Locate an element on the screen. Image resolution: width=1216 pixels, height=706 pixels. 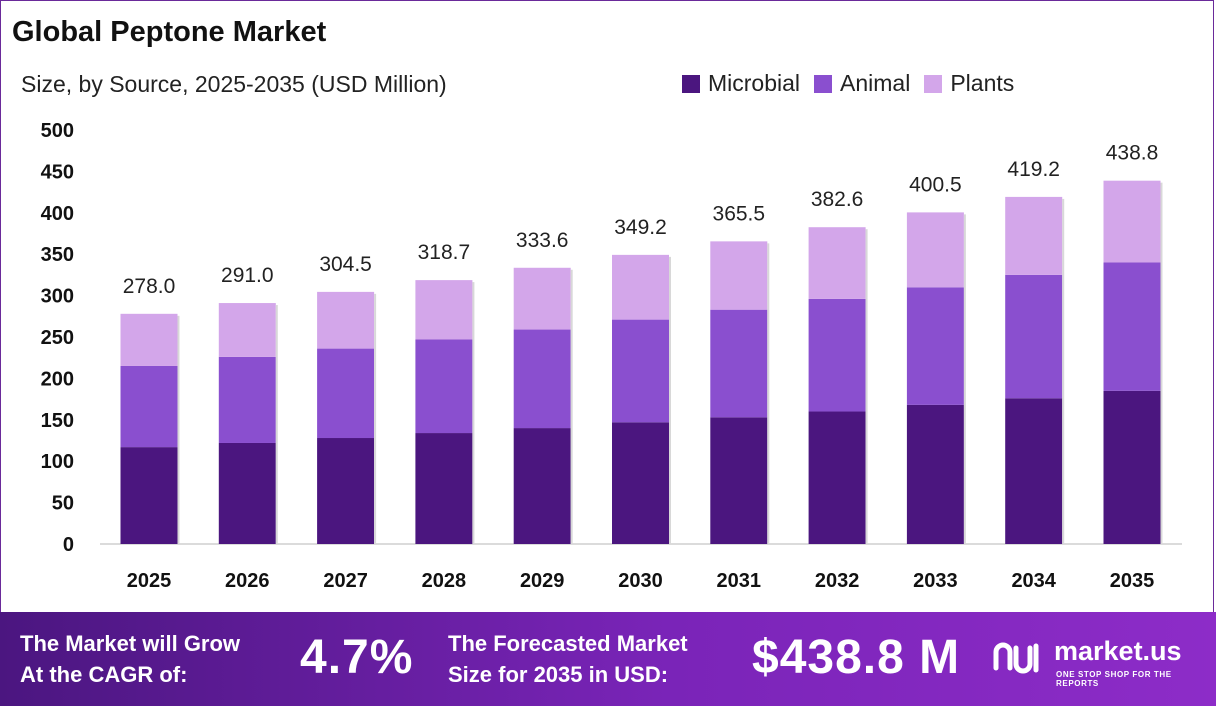
y-tick-label: 450 is located at coordinates (57, 172).